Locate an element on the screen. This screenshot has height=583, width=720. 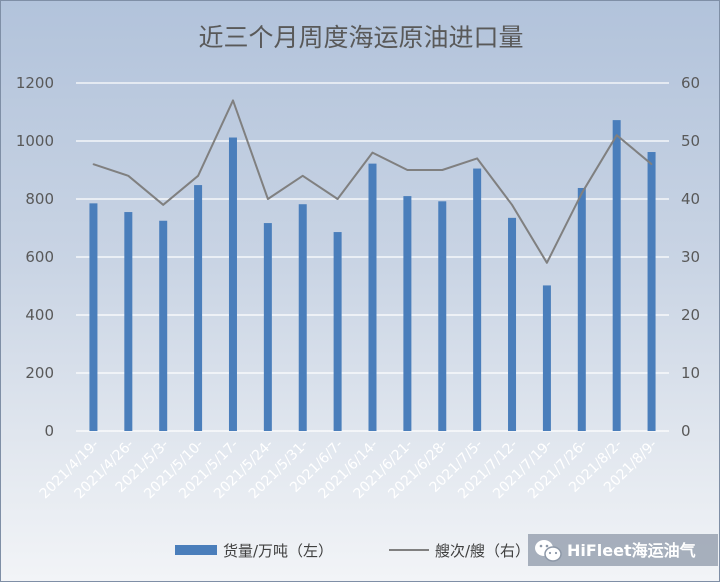
watermark: HiFleet海运油气 is located at coordinates (623, 550).